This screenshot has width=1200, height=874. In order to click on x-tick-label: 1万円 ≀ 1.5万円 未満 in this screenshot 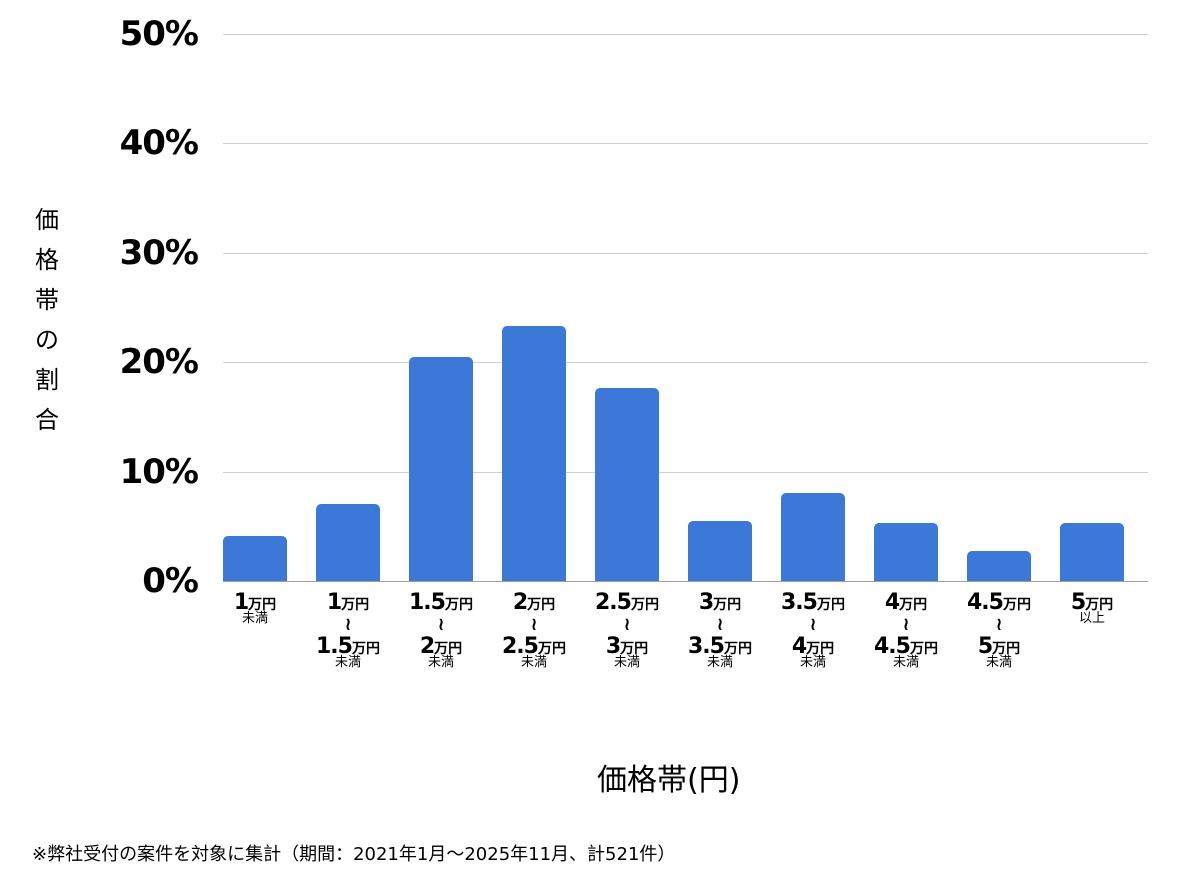, I will do `click(348, 632)`.